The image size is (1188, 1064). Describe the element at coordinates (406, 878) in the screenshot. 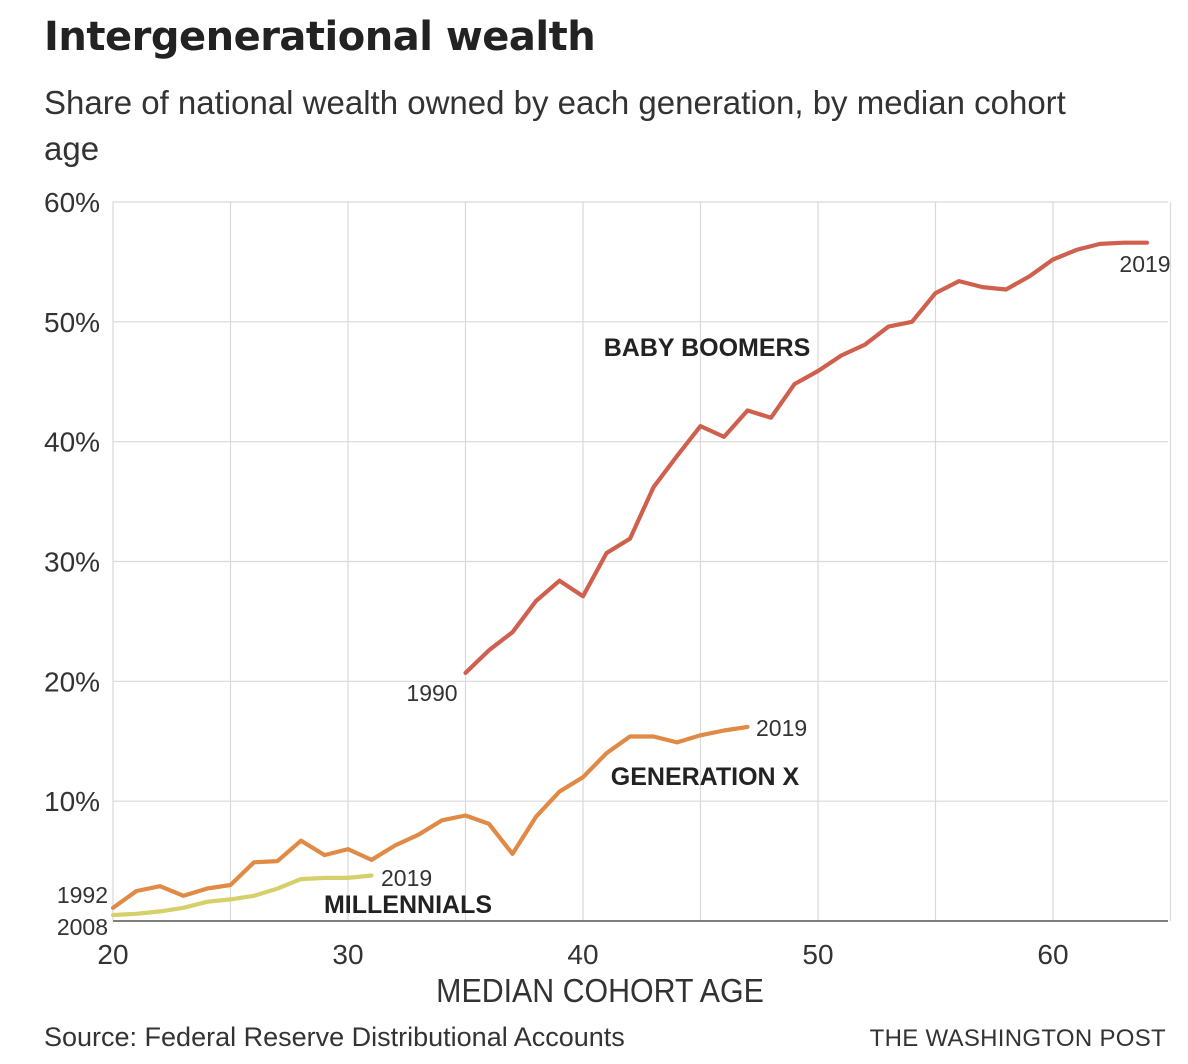

I see `series-end-year-millennials: 2019` at that location.